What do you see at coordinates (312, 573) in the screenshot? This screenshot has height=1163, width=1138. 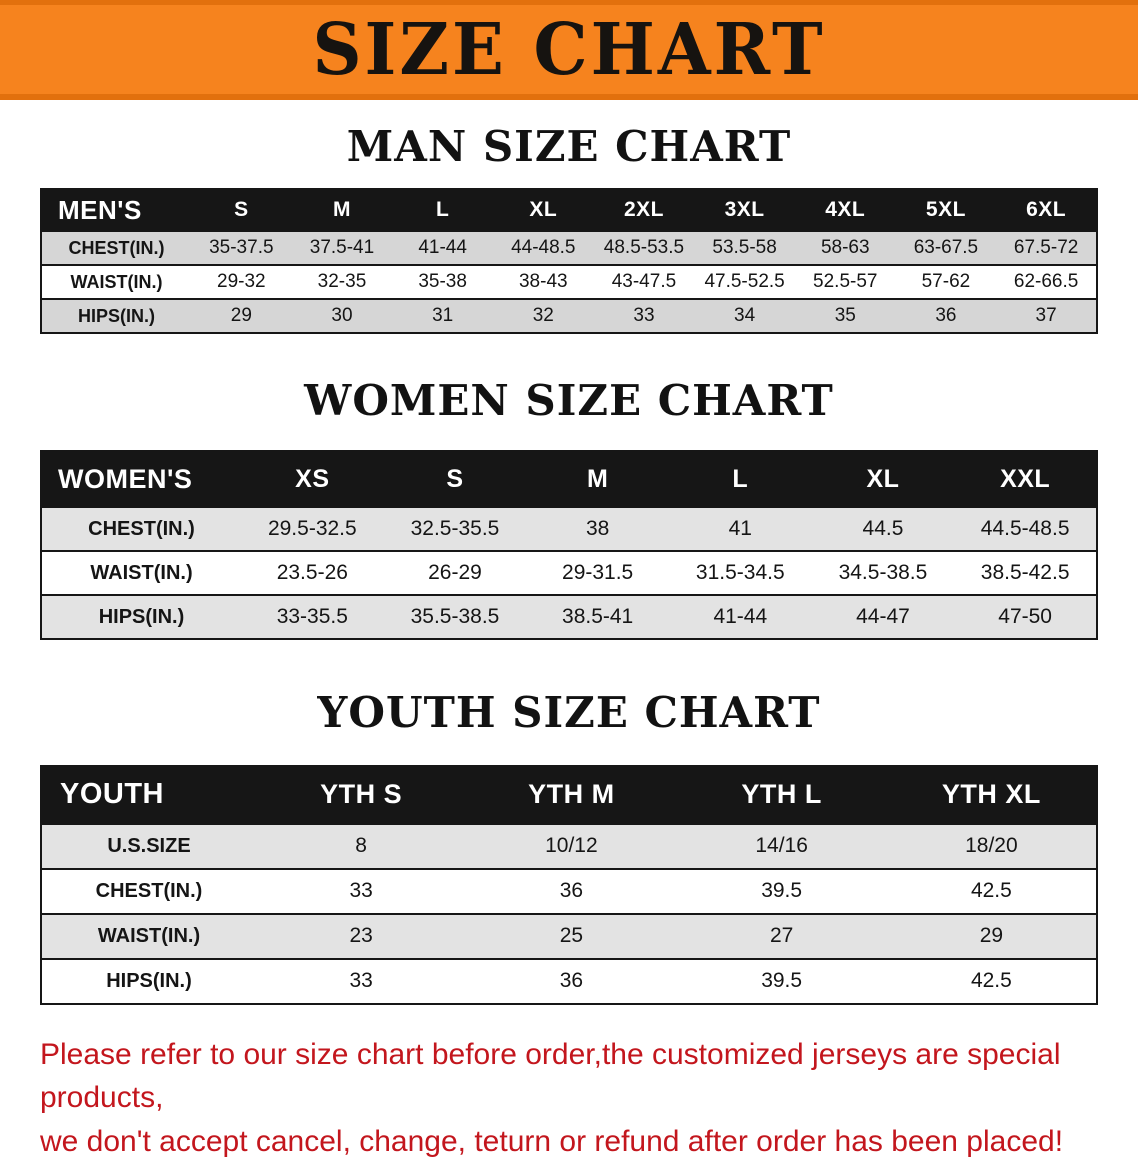 I see `value-cell: 23.5-26` at bounding box center [312, 573].